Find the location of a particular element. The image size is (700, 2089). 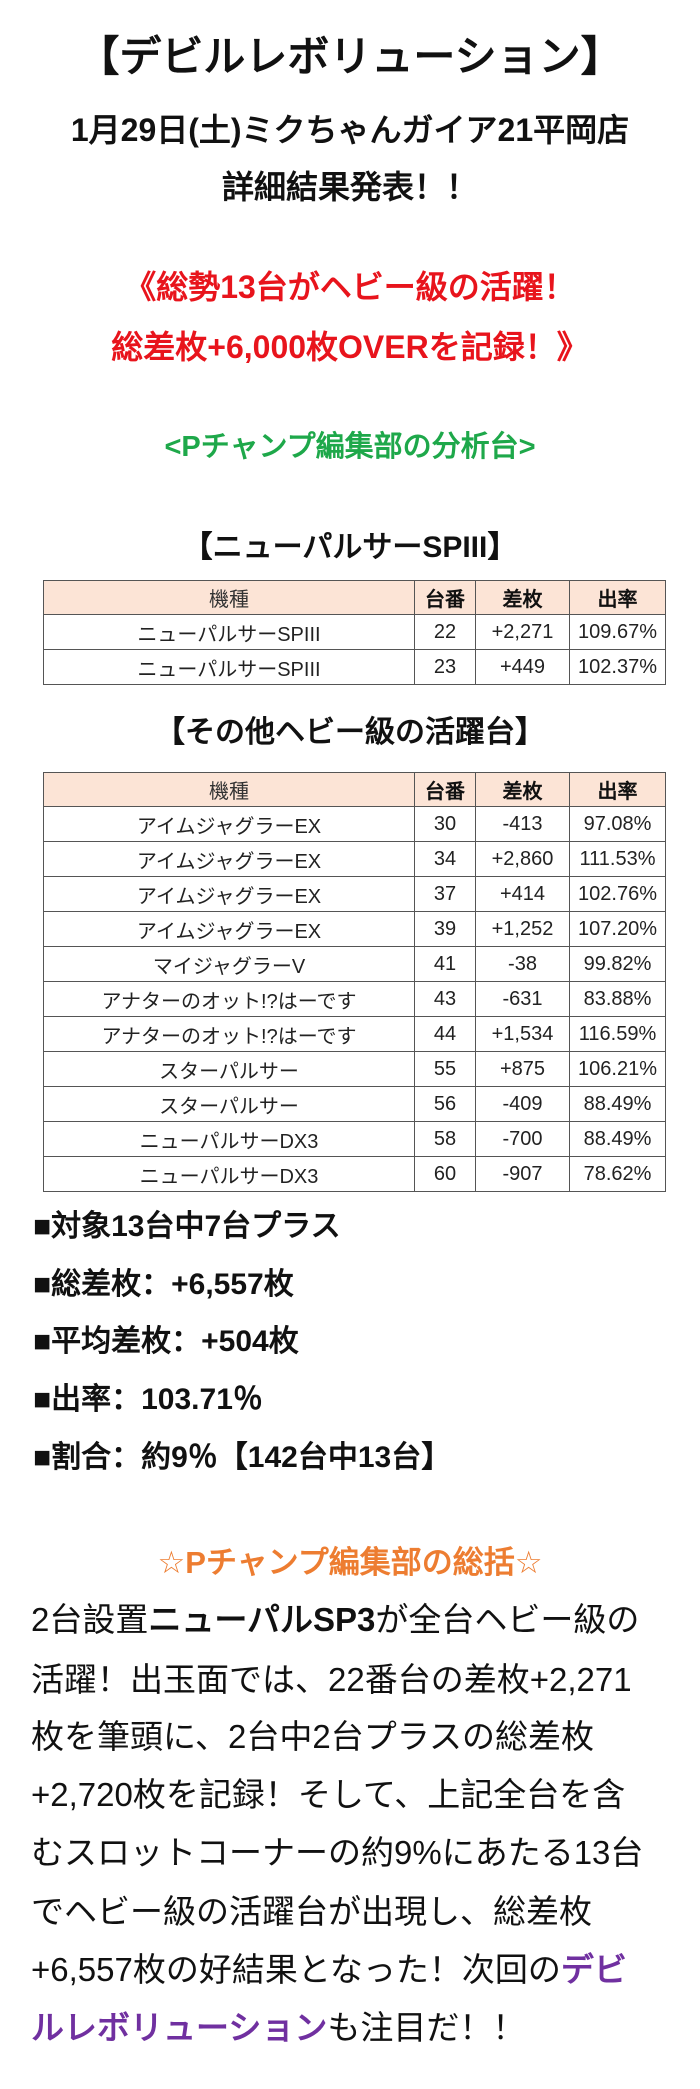

table-row: ニューパルサーSPIII 22 +2,271 109.67% is located at coordinates (354, 632).